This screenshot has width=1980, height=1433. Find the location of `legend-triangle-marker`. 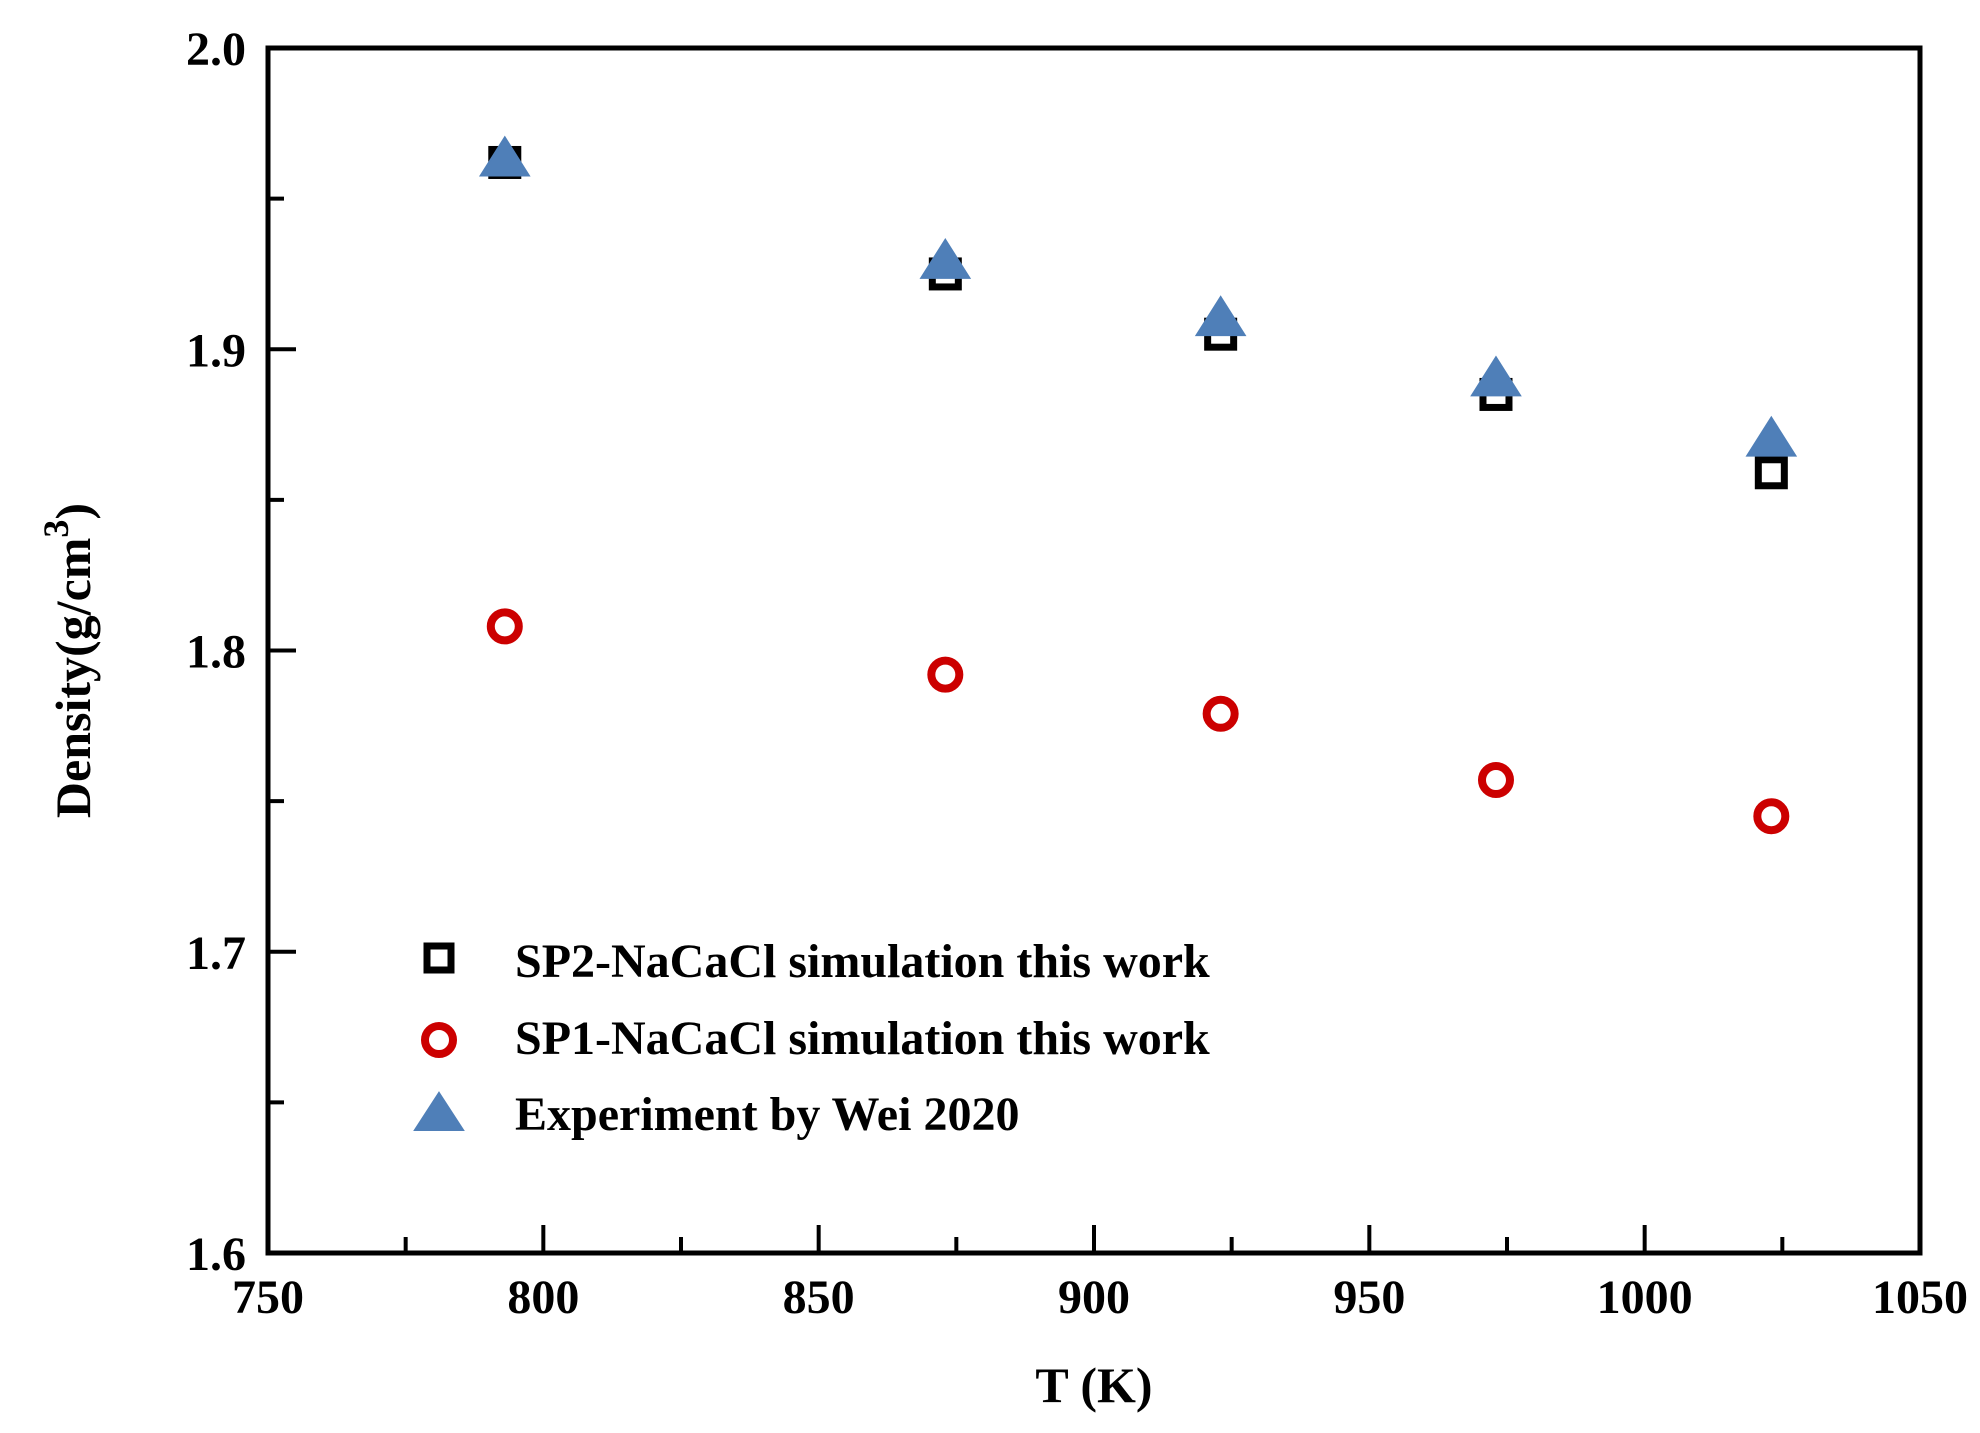

legend-triangle-marker is located at coordinates (439, 1111).